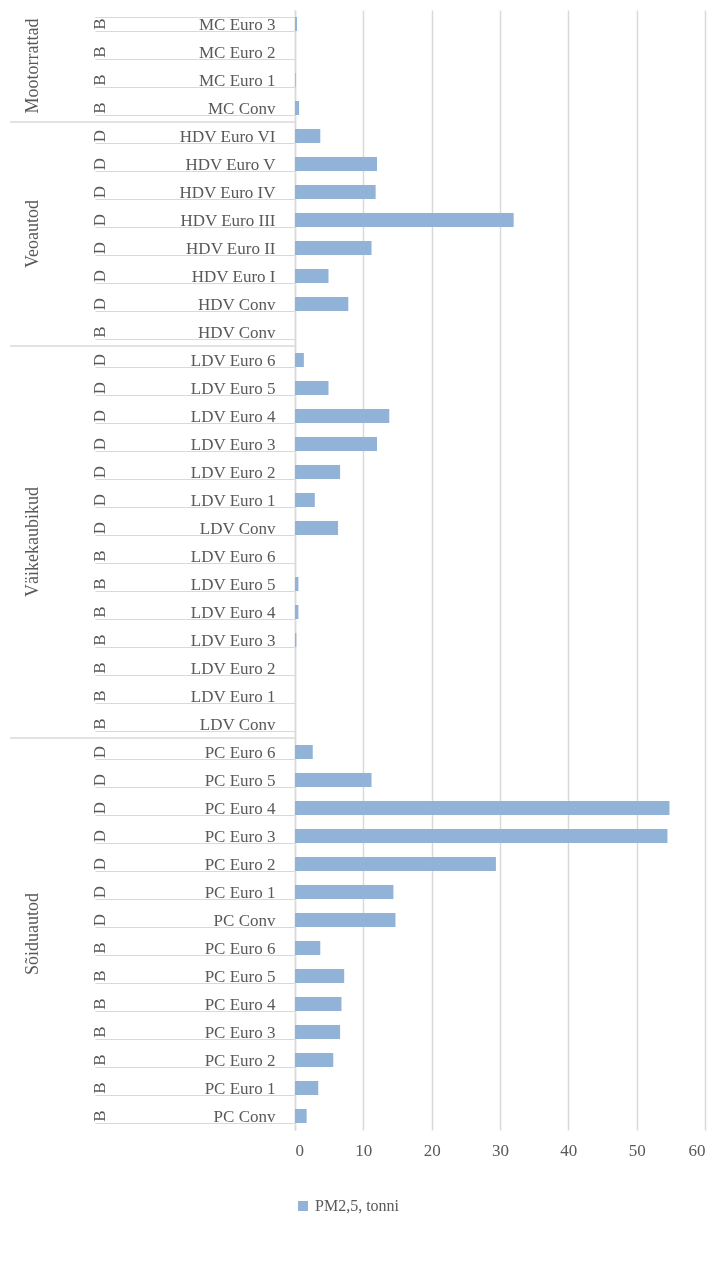  What do you see at coordinates (32, 934) in the screenshot?
I see `text: Sõiduautod` at bounding box center [32, 934].